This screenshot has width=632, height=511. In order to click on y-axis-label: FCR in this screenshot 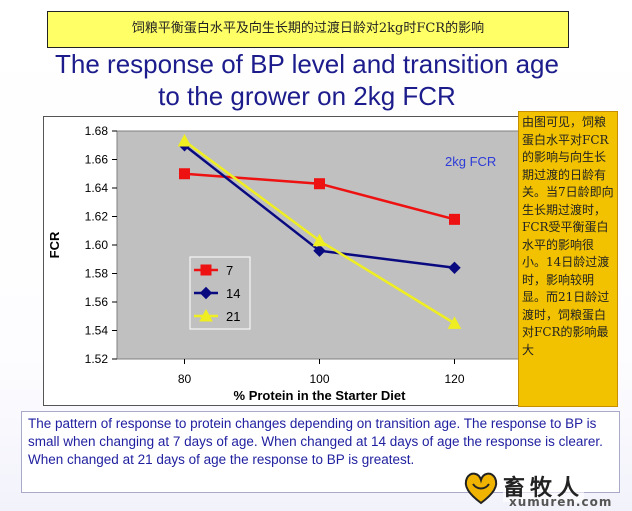, I will do `click(54, 244)`.